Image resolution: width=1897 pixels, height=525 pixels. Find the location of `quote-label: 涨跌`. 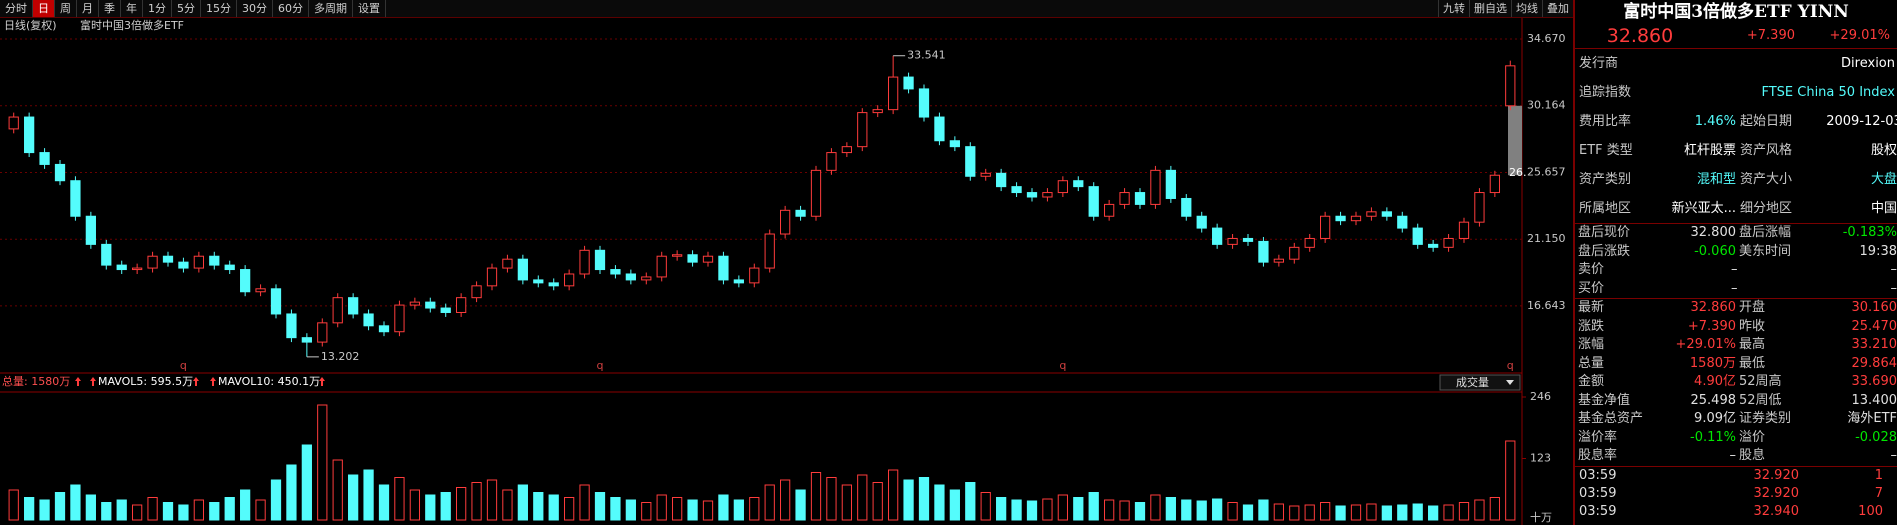

quote-label: 涨跌 is located at coordinates (1591, 326).